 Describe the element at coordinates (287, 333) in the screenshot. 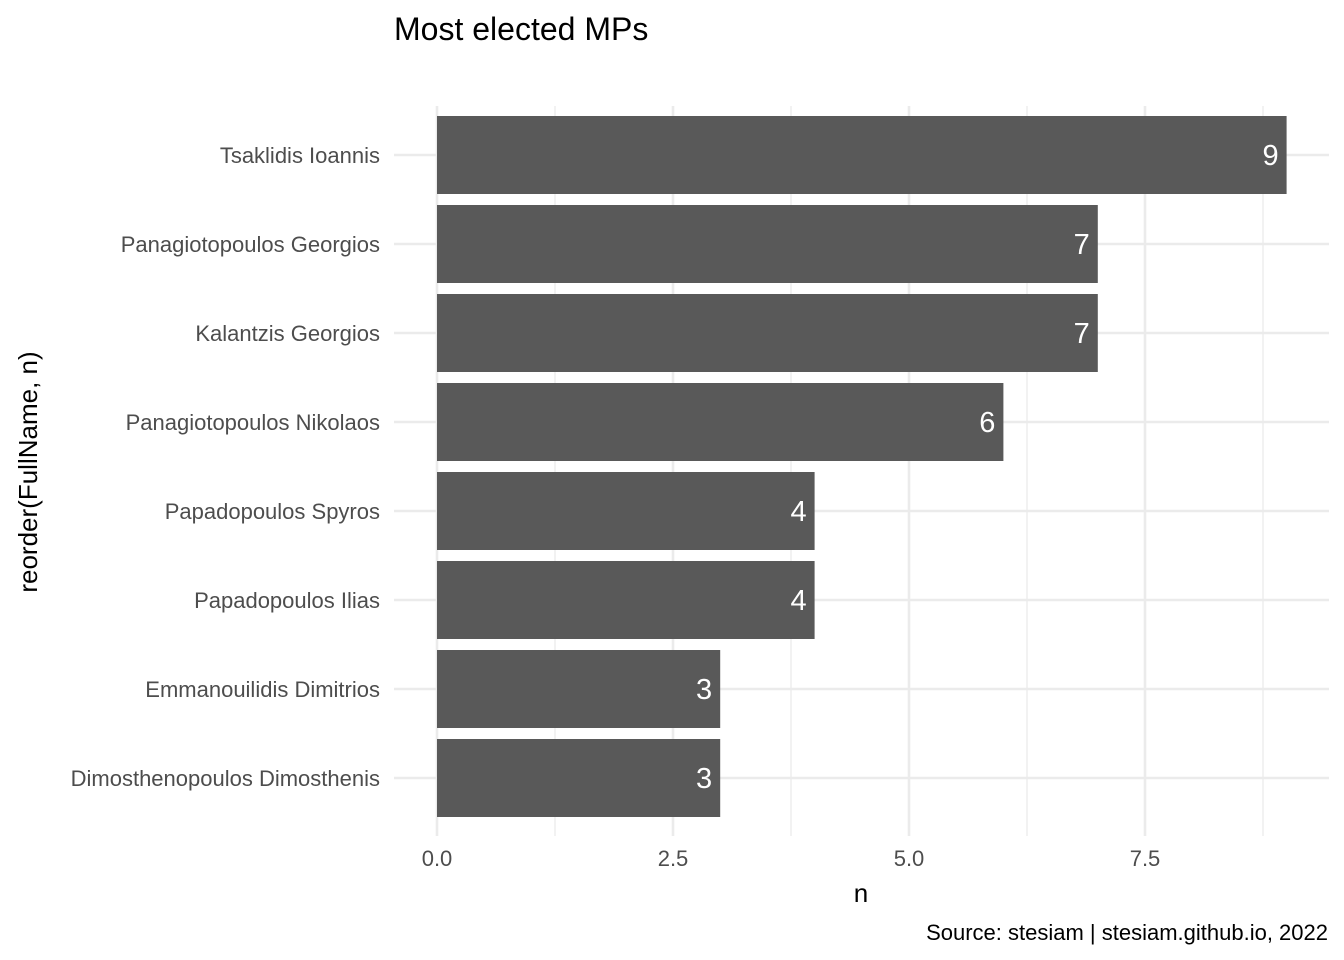

I see `y-tick-label: Kalantzis Georgios` at that location.